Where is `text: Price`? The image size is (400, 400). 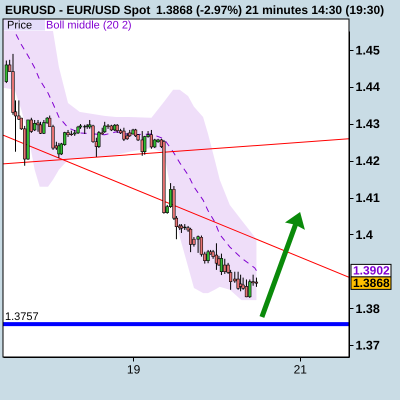 text: Price is located at coordinates (19, 26).